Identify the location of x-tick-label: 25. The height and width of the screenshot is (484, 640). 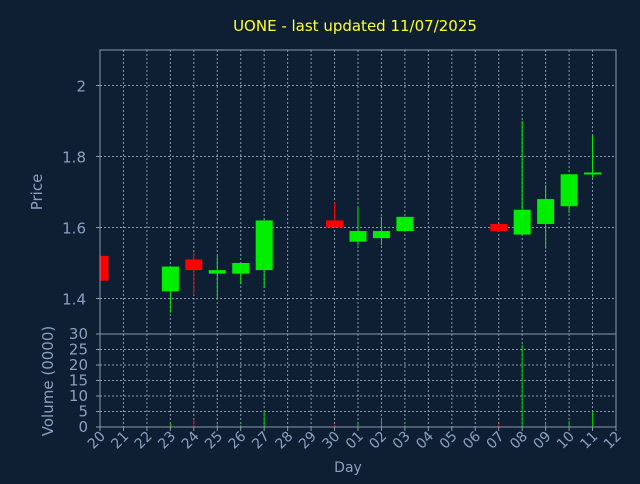
(214, 441).